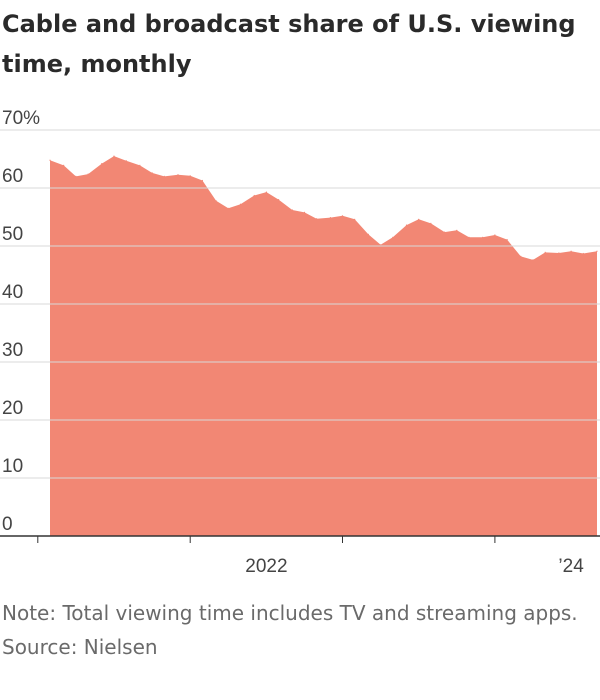  Describe the element at coordinates (12, 350) in the screenshot. I see `y-tick-label-30: 30` at that location.